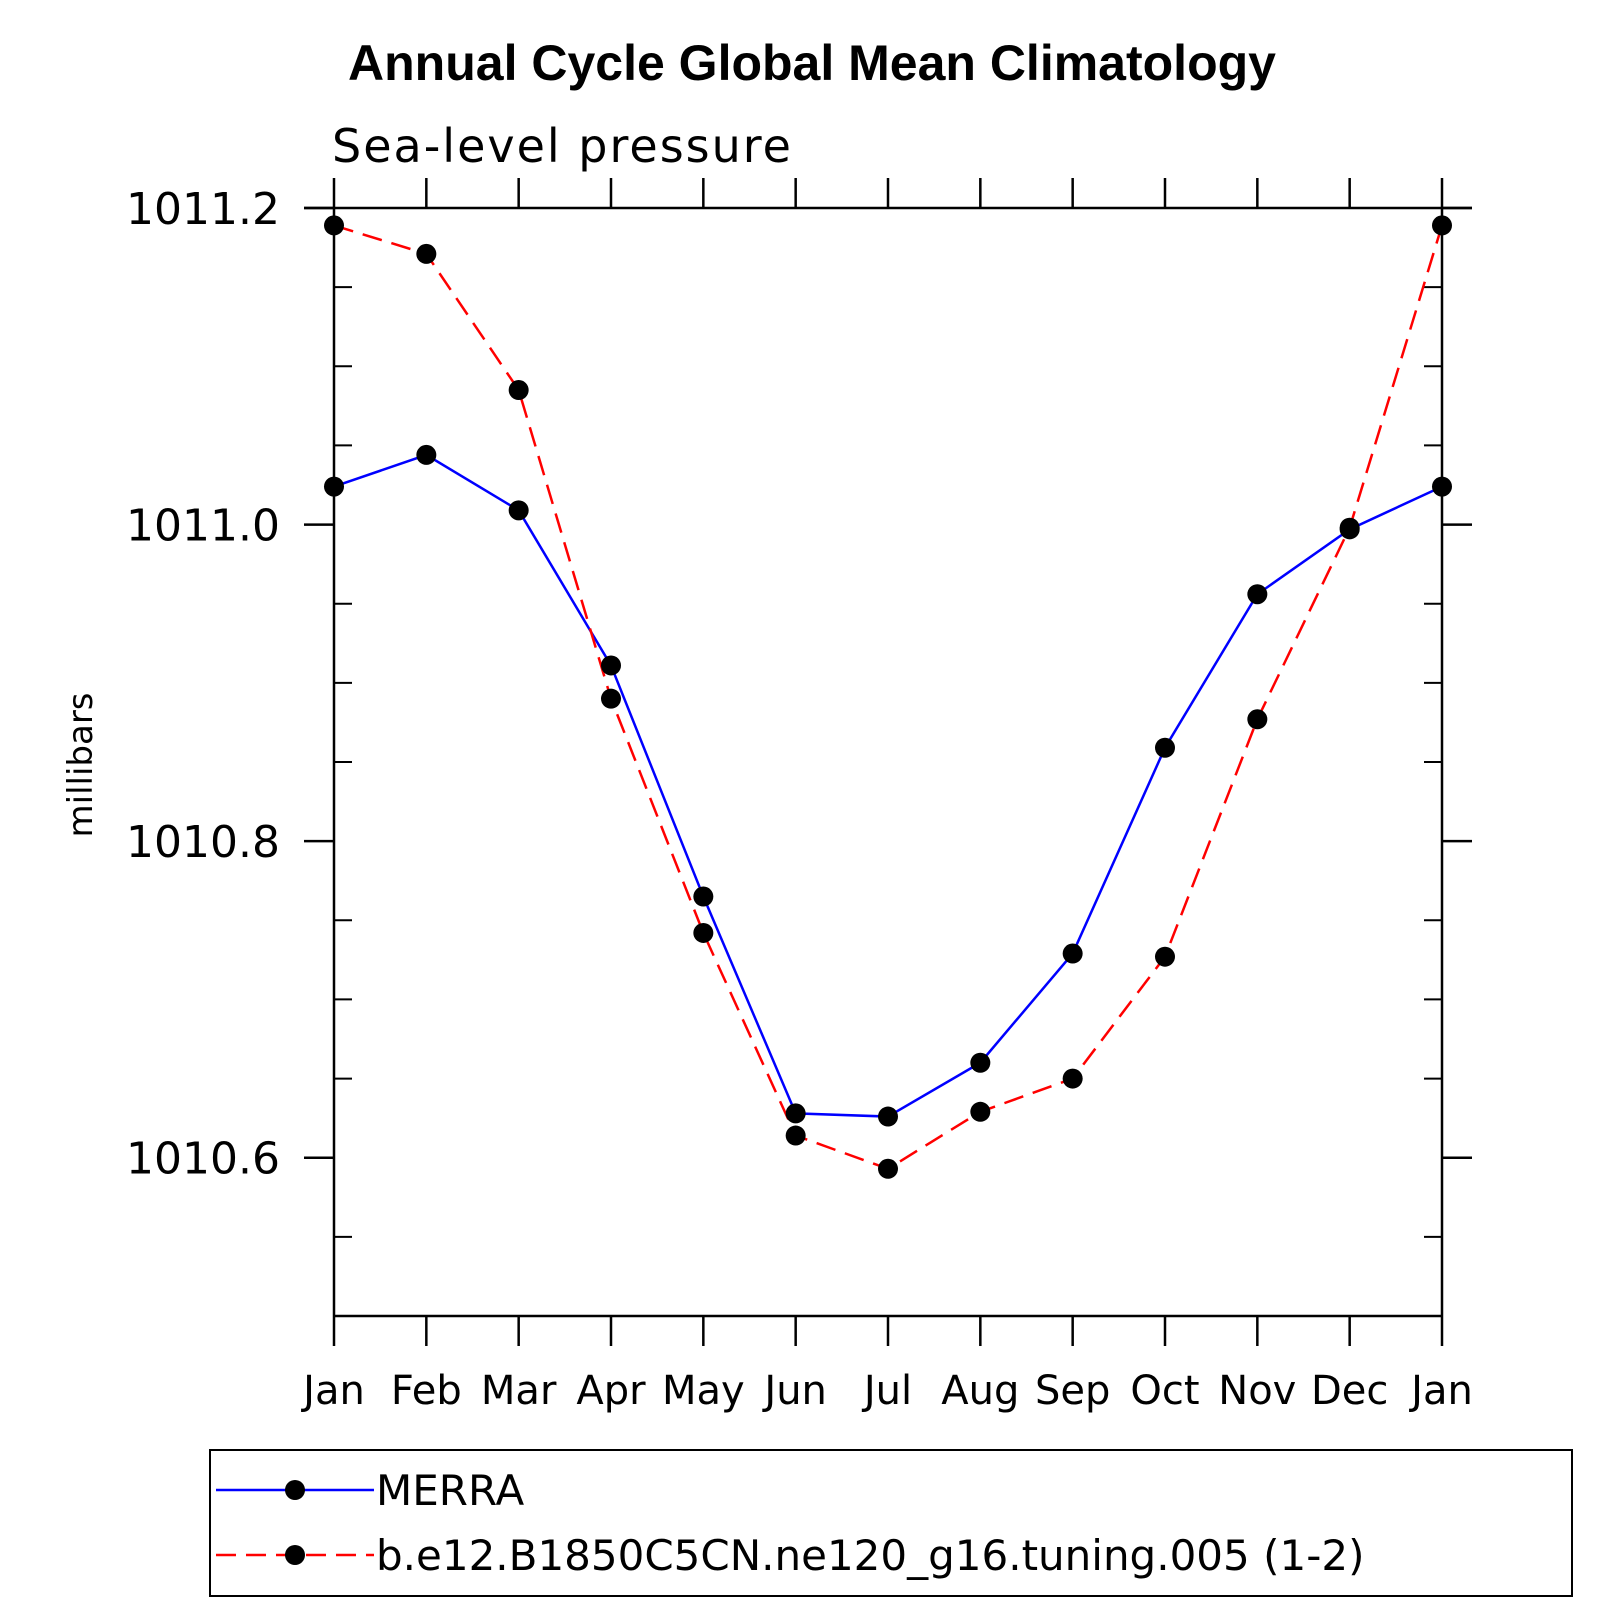 This screenshot has width=1624, height=1624. I want to click on chart-title: Annual Cycle Global Mean Climatology, so click(812, 63).